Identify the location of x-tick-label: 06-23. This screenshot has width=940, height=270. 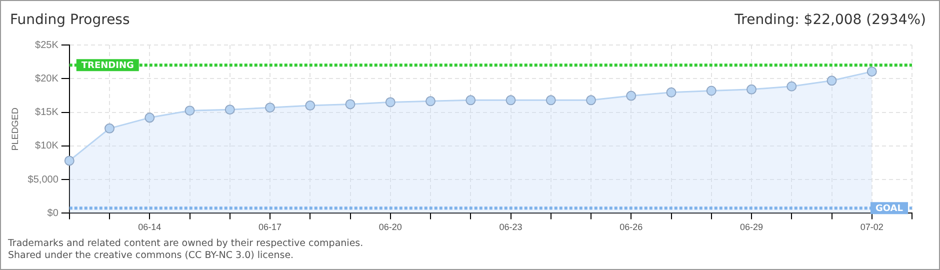
(510, 227).